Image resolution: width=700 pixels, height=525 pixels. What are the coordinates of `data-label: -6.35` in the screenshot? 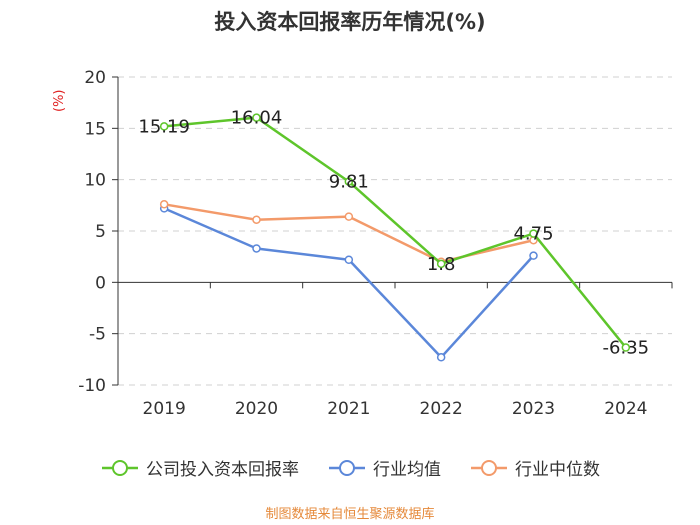 It's located at (626, 348).